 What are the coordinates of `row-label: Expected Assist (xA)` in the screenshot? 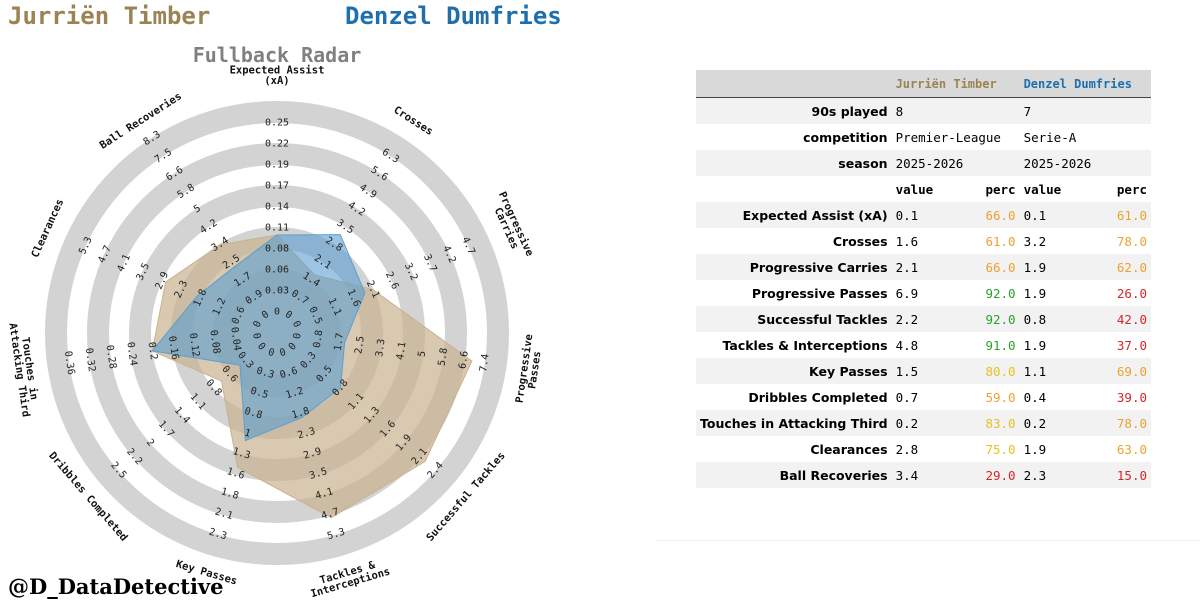 It's located at (815, 215).